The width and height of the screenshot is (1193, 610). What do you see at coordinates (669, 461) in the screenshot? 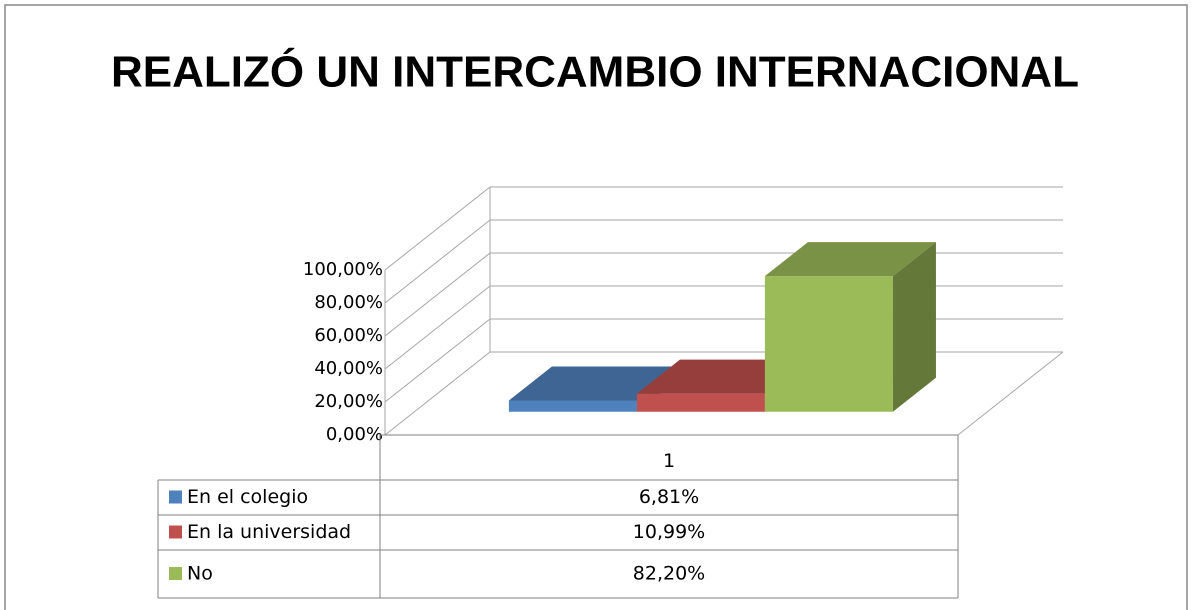
I see `x-tick-label: 1` at bounding box center [669, 461].